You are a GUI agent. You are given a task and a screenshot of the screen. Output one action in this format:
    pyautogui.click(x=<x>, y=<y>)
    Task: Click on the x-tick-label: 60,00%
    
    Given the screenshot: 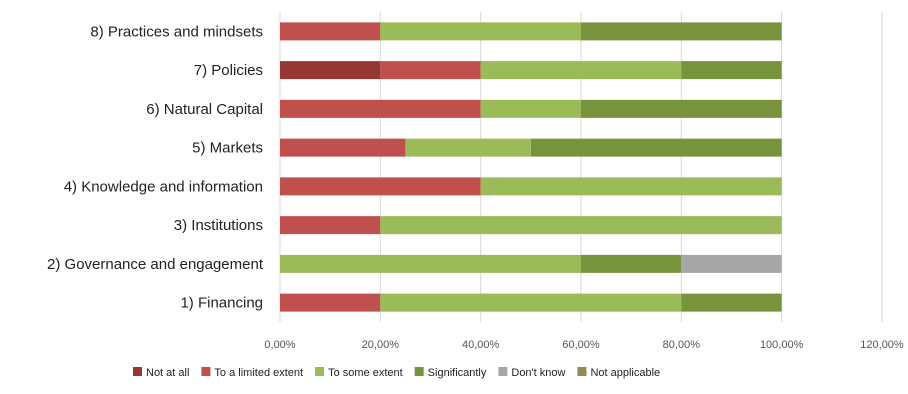 What is the action you would take?
    pyautogui.click(x=581, y=345)
    